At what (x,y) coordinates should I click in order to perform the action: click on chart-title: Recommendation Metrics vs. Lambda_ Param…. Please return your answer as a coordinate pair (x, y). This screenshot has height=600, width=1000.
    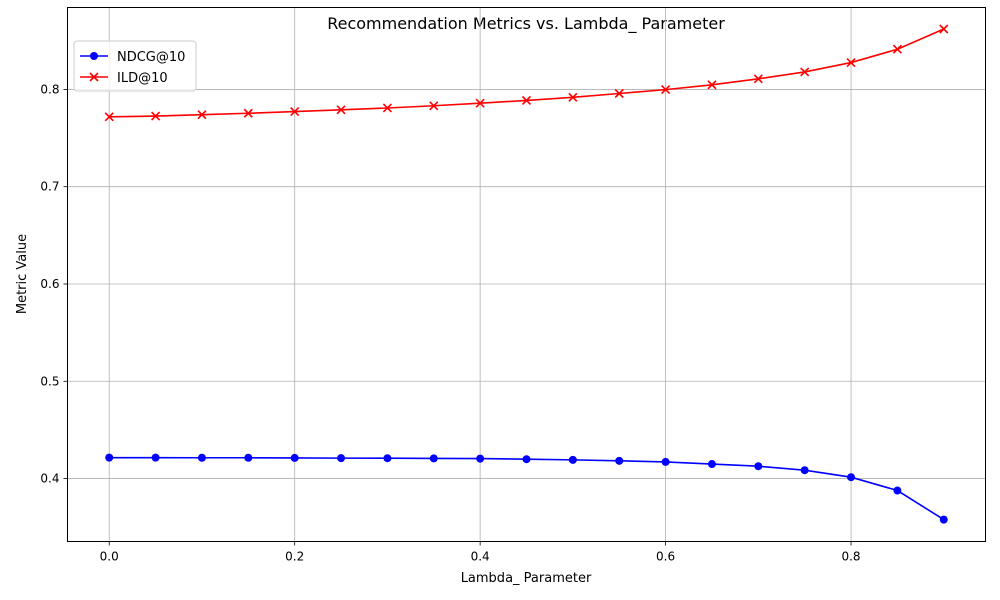
    Looking at the image, I should click on (526, 24).